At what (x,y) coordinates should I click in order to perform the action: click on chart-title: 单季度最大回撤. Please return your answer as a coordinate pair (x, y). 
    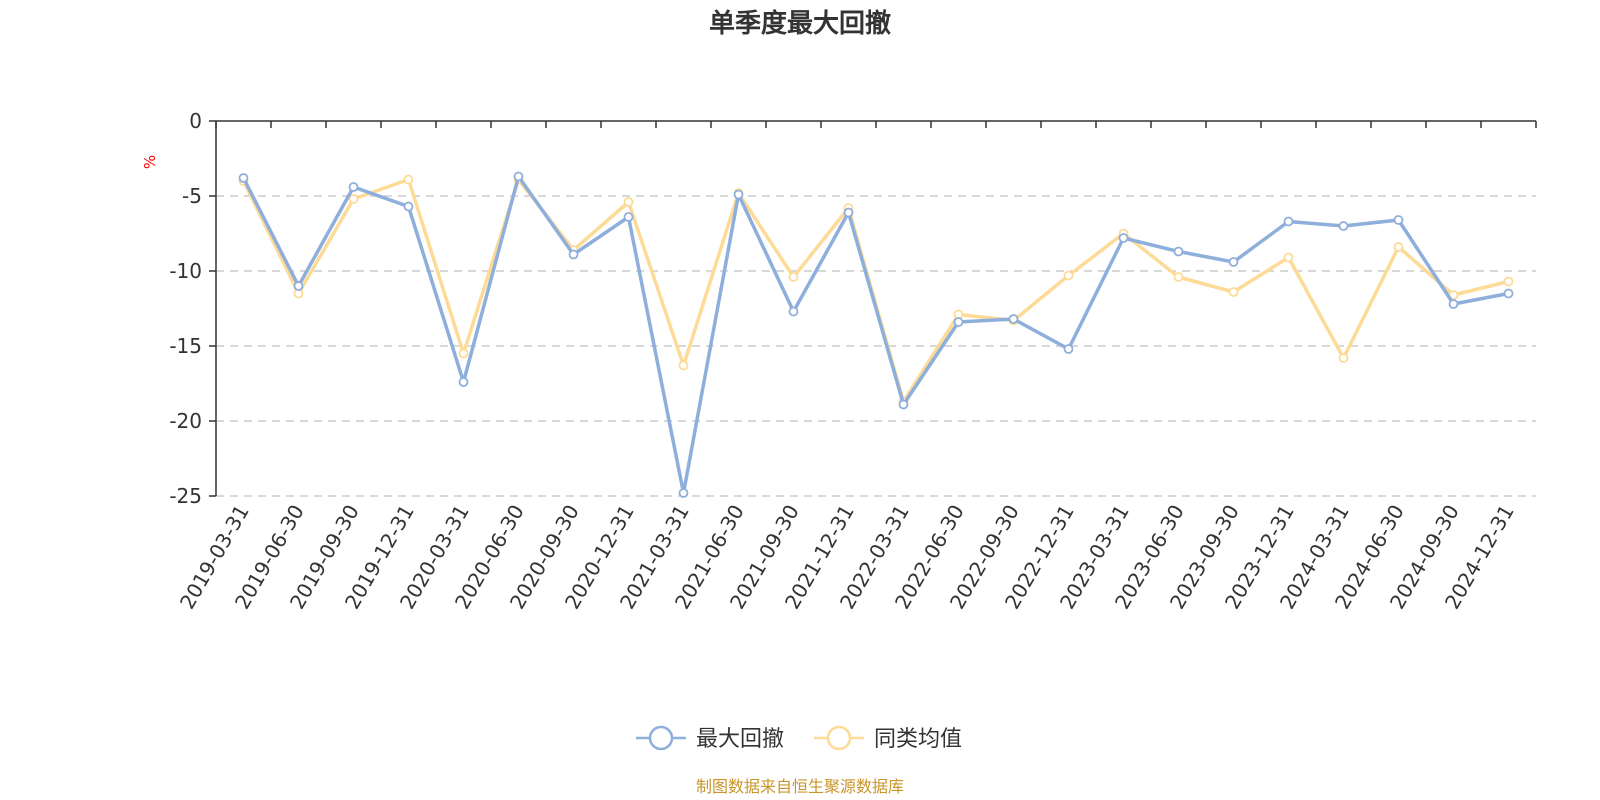
    Looking at the image, I should click on (800, 23).